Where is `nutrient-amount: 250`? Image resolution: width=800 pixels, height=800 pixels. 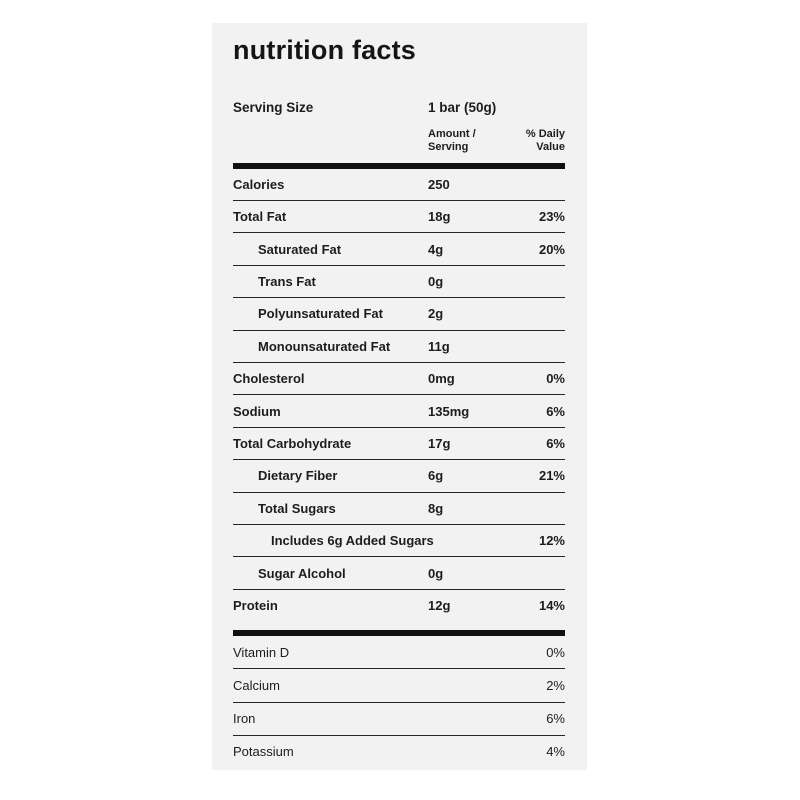 nutrient-amount: 250 is located at coordinates (439, 184).